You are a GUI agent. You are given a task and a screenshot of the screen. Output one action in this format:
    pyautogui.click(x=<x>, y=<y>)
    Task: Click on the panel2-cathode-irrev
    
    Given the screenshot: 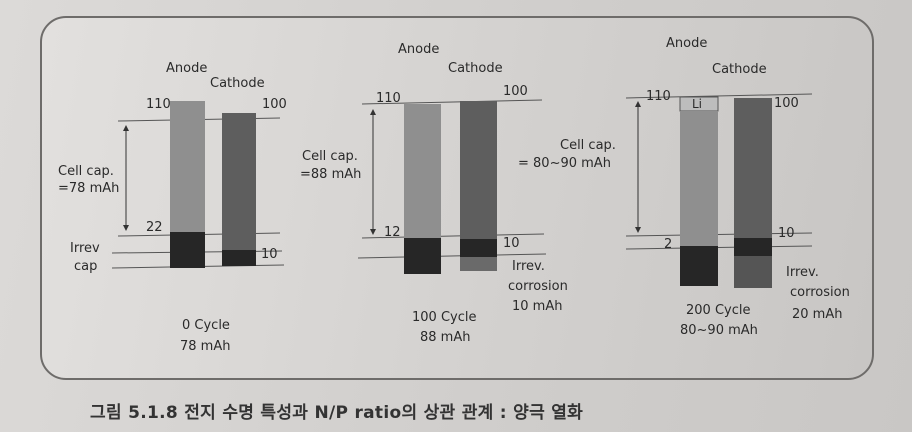 What is the action you would take?
    pyautogui.click(x=478, y=248)
    